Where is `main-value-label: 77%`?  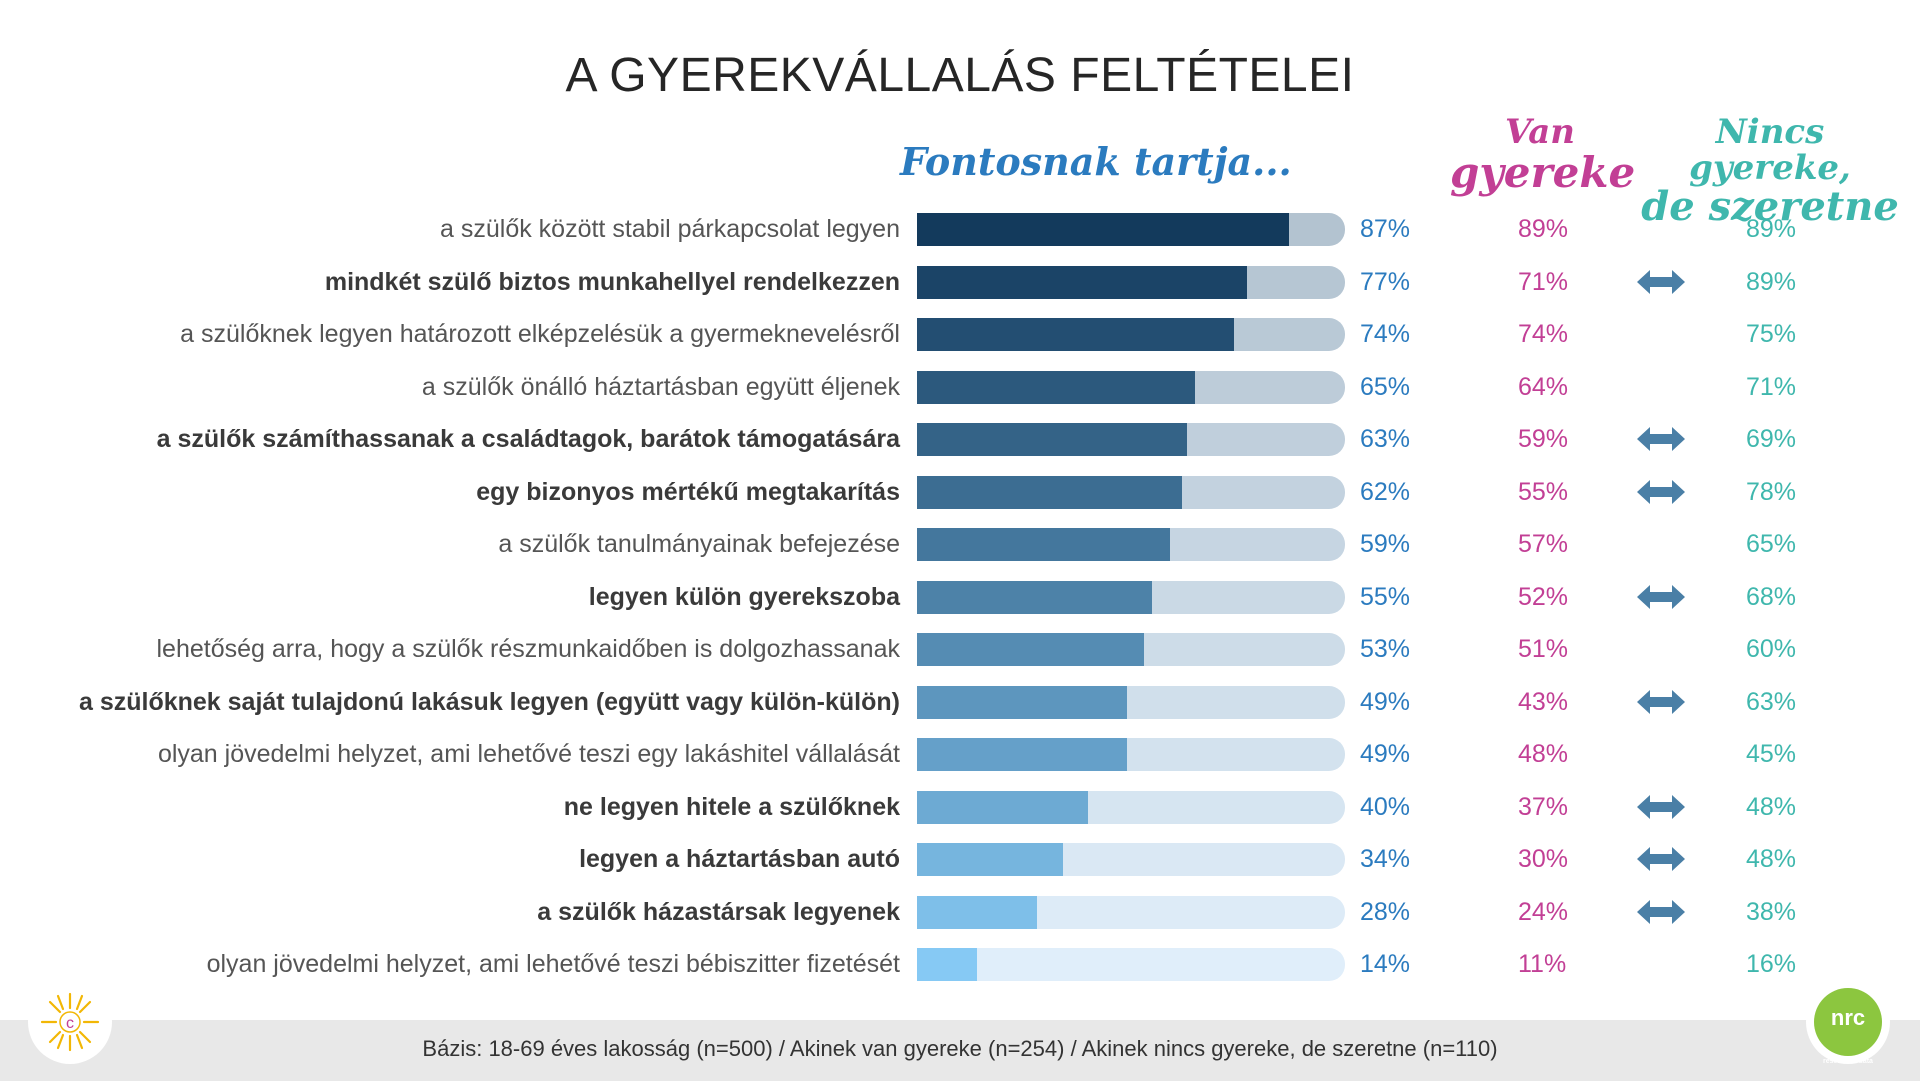 main-value-label: 77% is located at coordinates (1385, 281).